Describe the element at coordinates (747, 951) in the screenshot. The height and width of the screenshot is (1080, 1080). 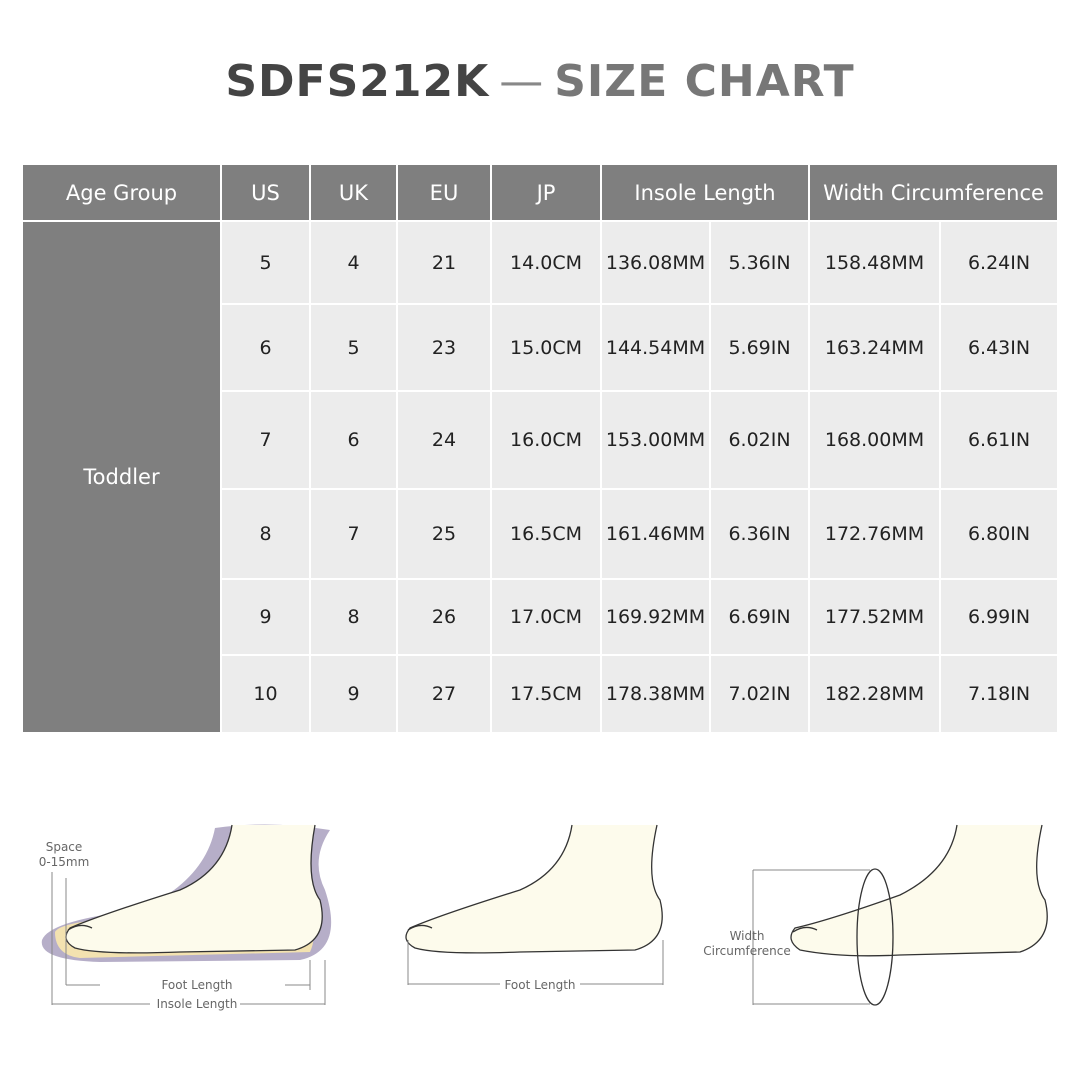
I see `circumference-label: Circumference` at that location.